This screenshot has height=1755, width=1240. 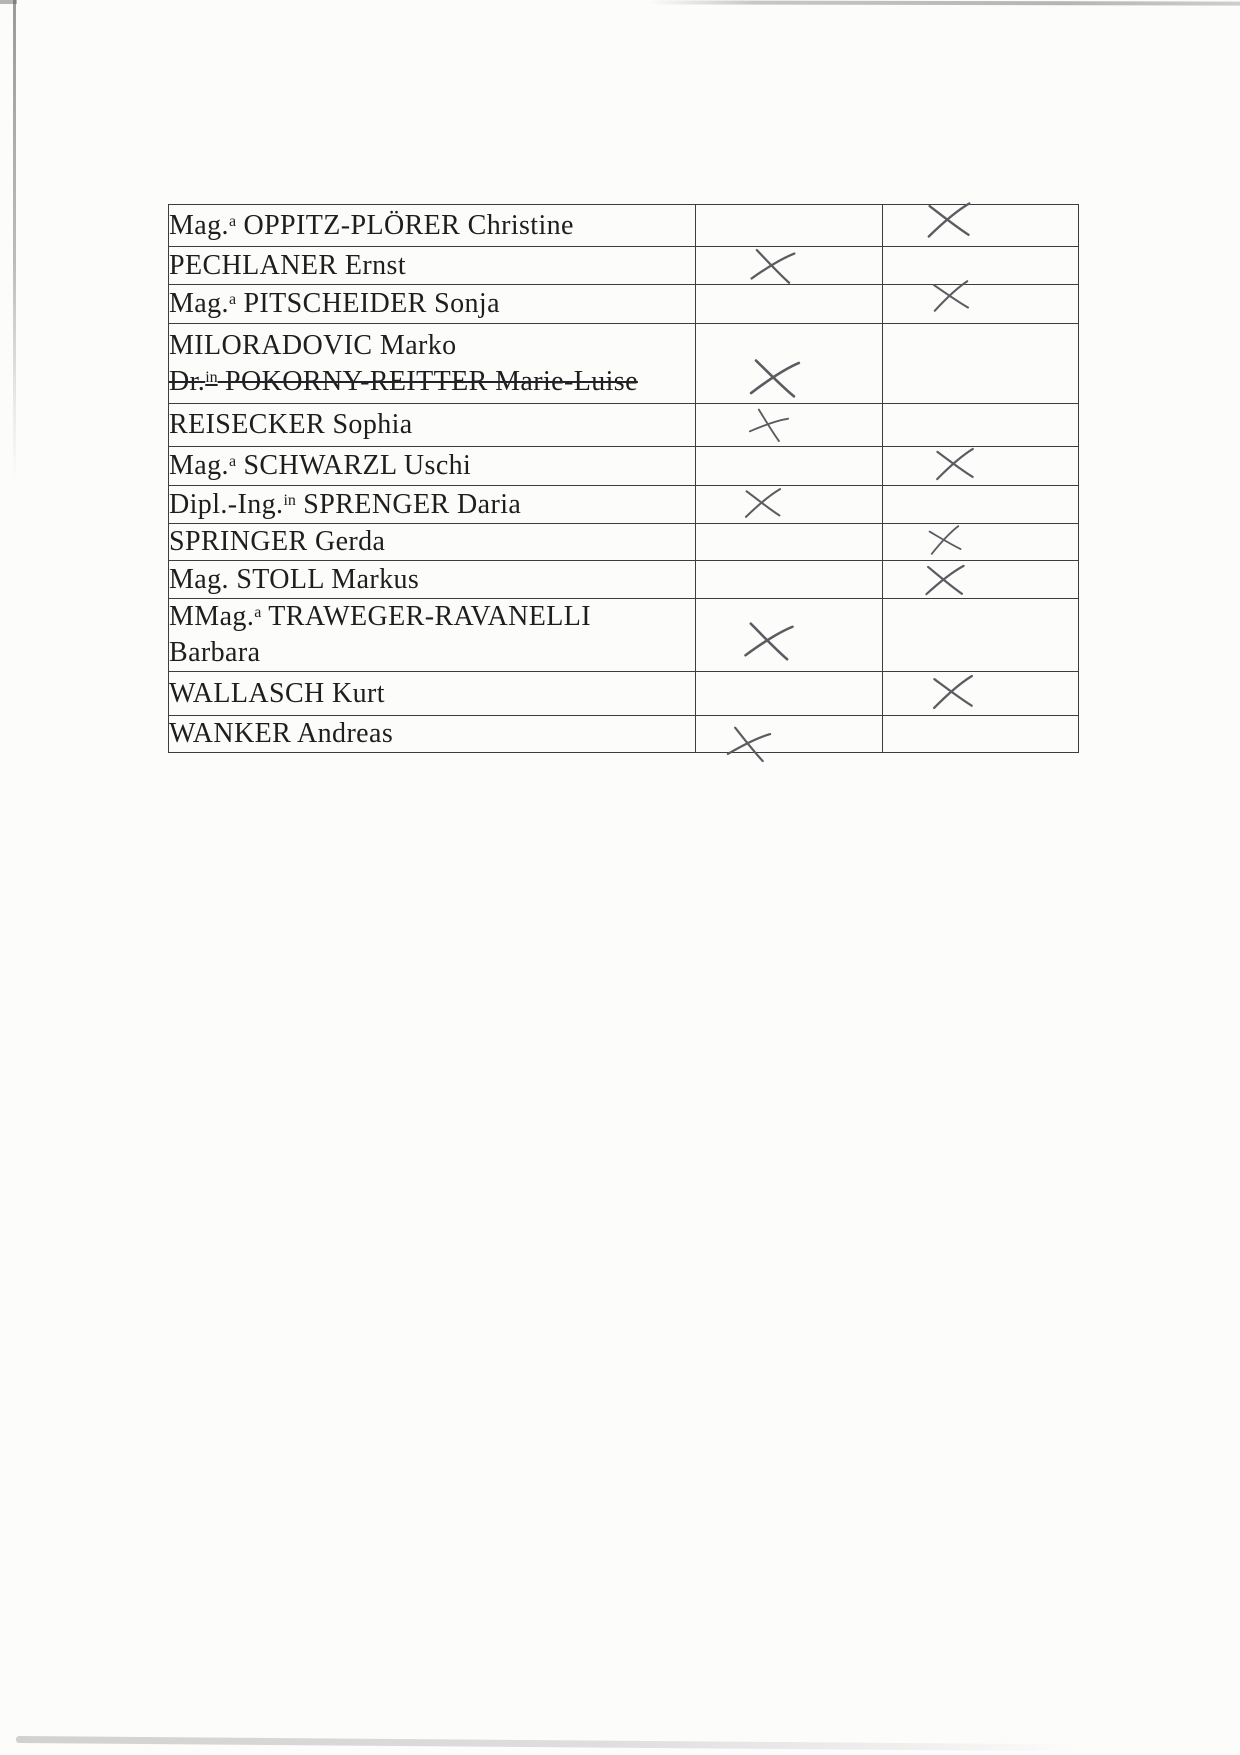 What do you see at coordinates (426, 616) in the screenshot?
I see `name-text: TRAWEGER-RAVANELLI` at bounding box center [426, 616].